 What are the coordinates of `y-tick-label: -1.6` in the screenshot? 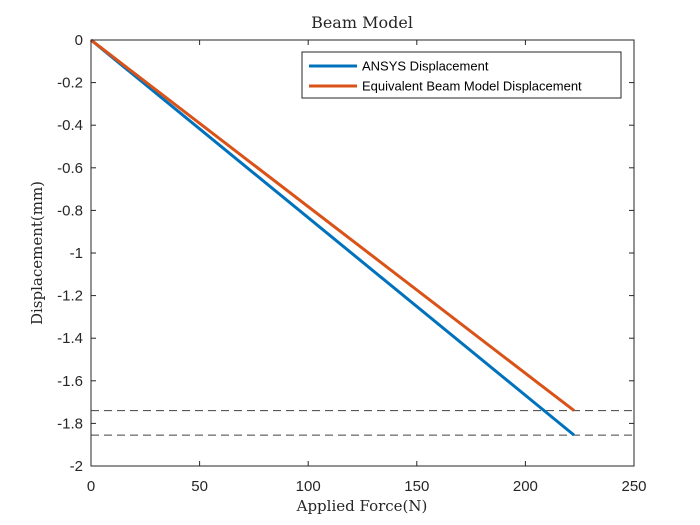 It's located at (70, 381).